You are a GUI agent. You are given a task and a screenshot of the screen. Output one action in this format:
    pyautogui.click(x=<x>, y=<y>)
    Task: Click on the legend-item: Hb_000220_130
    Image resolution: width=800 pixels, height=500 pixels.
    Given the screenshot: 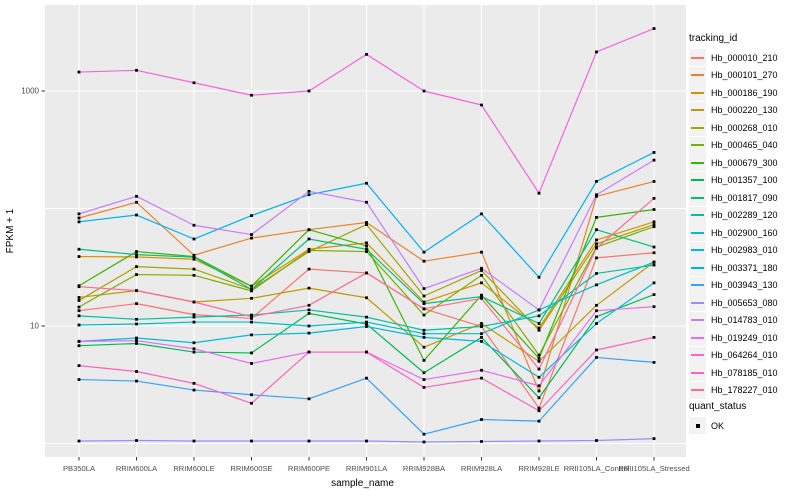 What is the action you would take?
    pyautogui.click(x=744, y=110)
    